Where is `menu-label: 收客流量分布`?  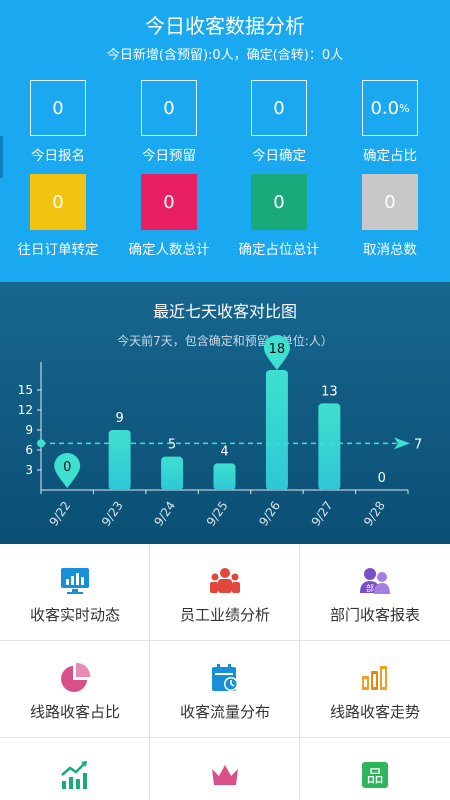 menu-label: 收客流量分布 is located at coordinates (224, 712).